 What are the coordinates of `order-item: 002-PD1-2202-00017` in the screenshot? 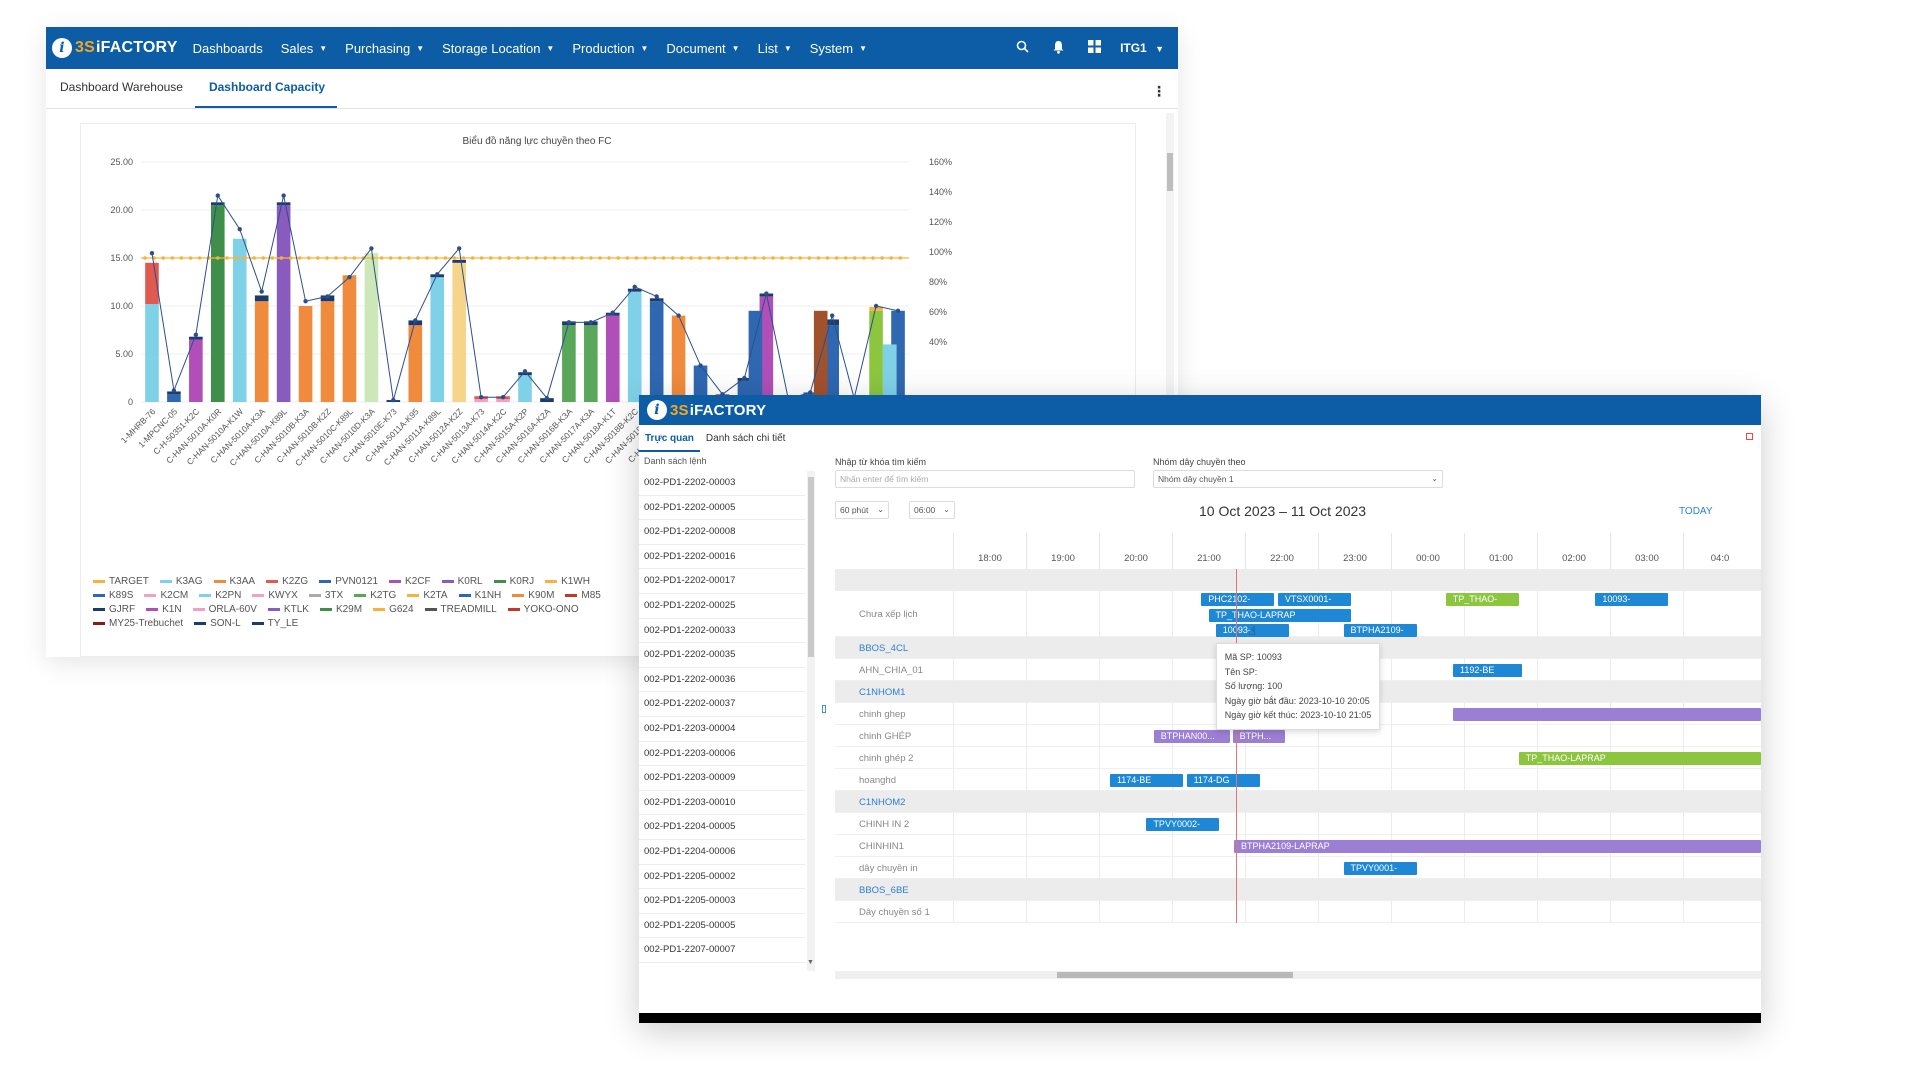 It's located at (722, 581).